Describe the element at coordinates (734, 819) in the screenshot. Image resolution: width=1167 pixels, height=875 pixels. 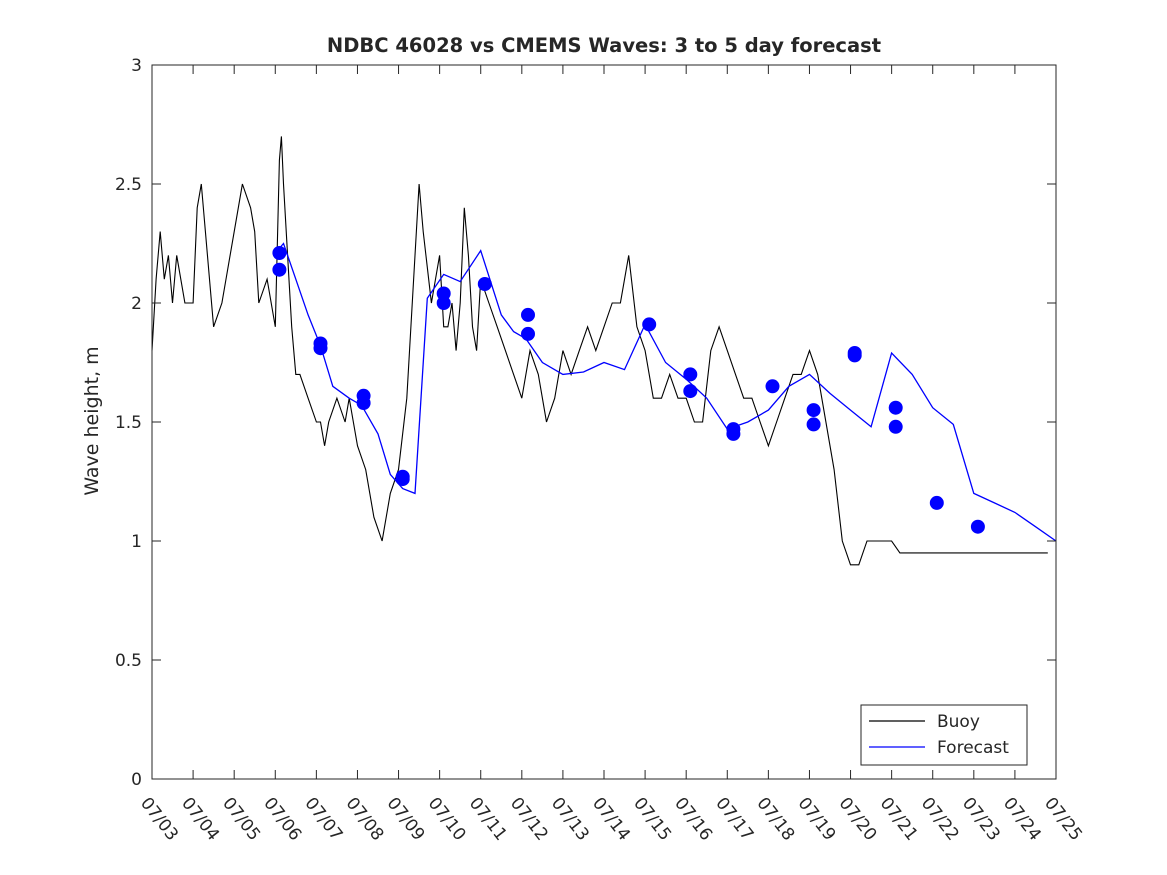
I see `x-tick-label: 07/17` at that location.